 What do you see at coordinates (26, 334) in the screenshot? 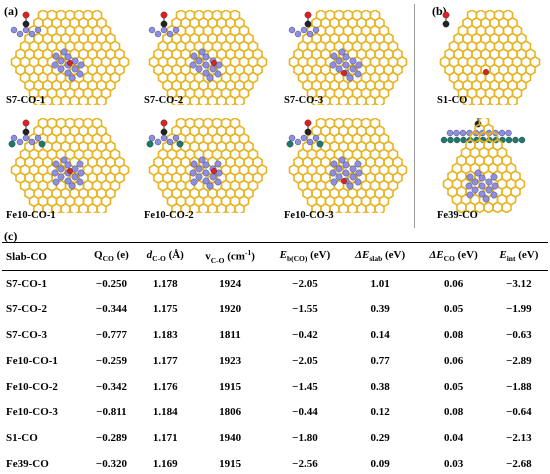
I see `cell-slab: S7-CO-3` at bounding box center [26, 334].